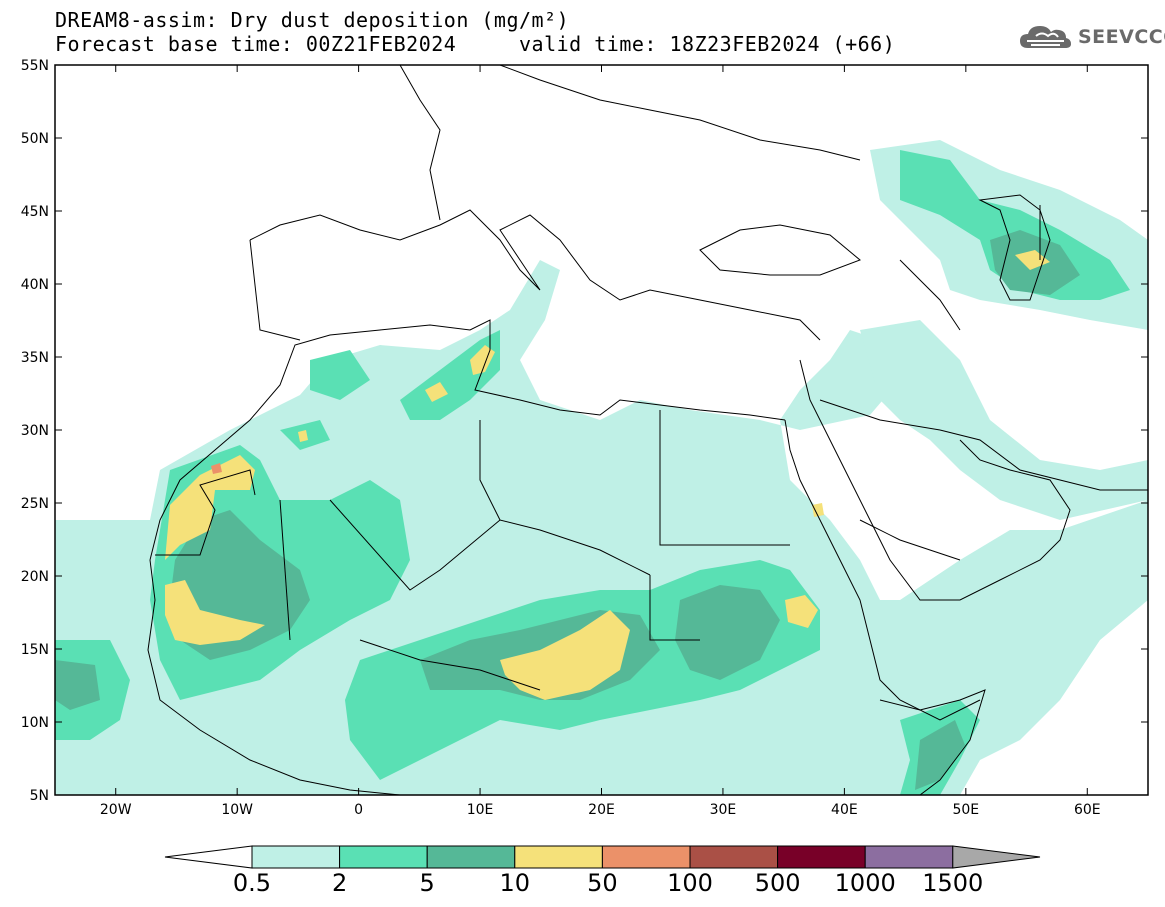 The height and width of the screenshot is (907, 1165). What do you see at coordinates (515, 883) in the screenshot?
I see `colorbar-level-label: 10` at bounding box center [515, 883].